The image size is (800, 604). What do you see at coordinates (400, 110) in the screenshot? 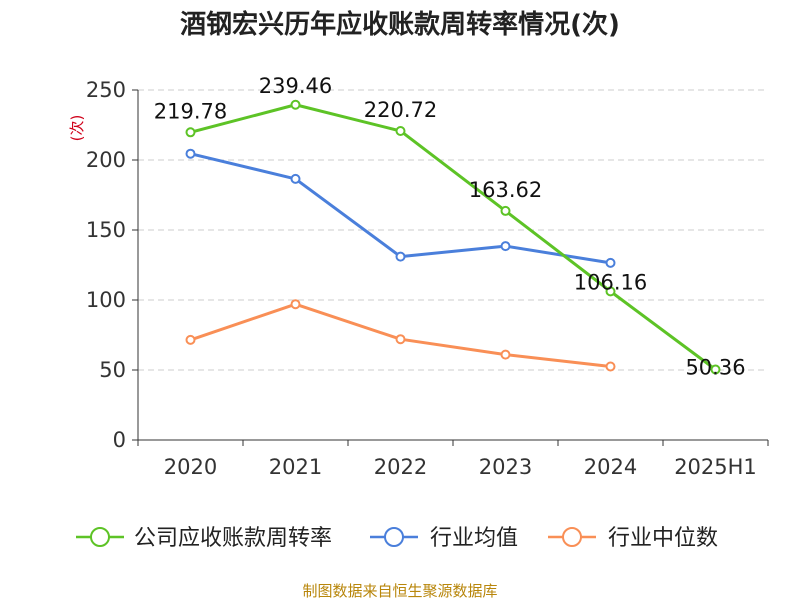
I see `data-label: 220.72` at bounding box center [400, 110].